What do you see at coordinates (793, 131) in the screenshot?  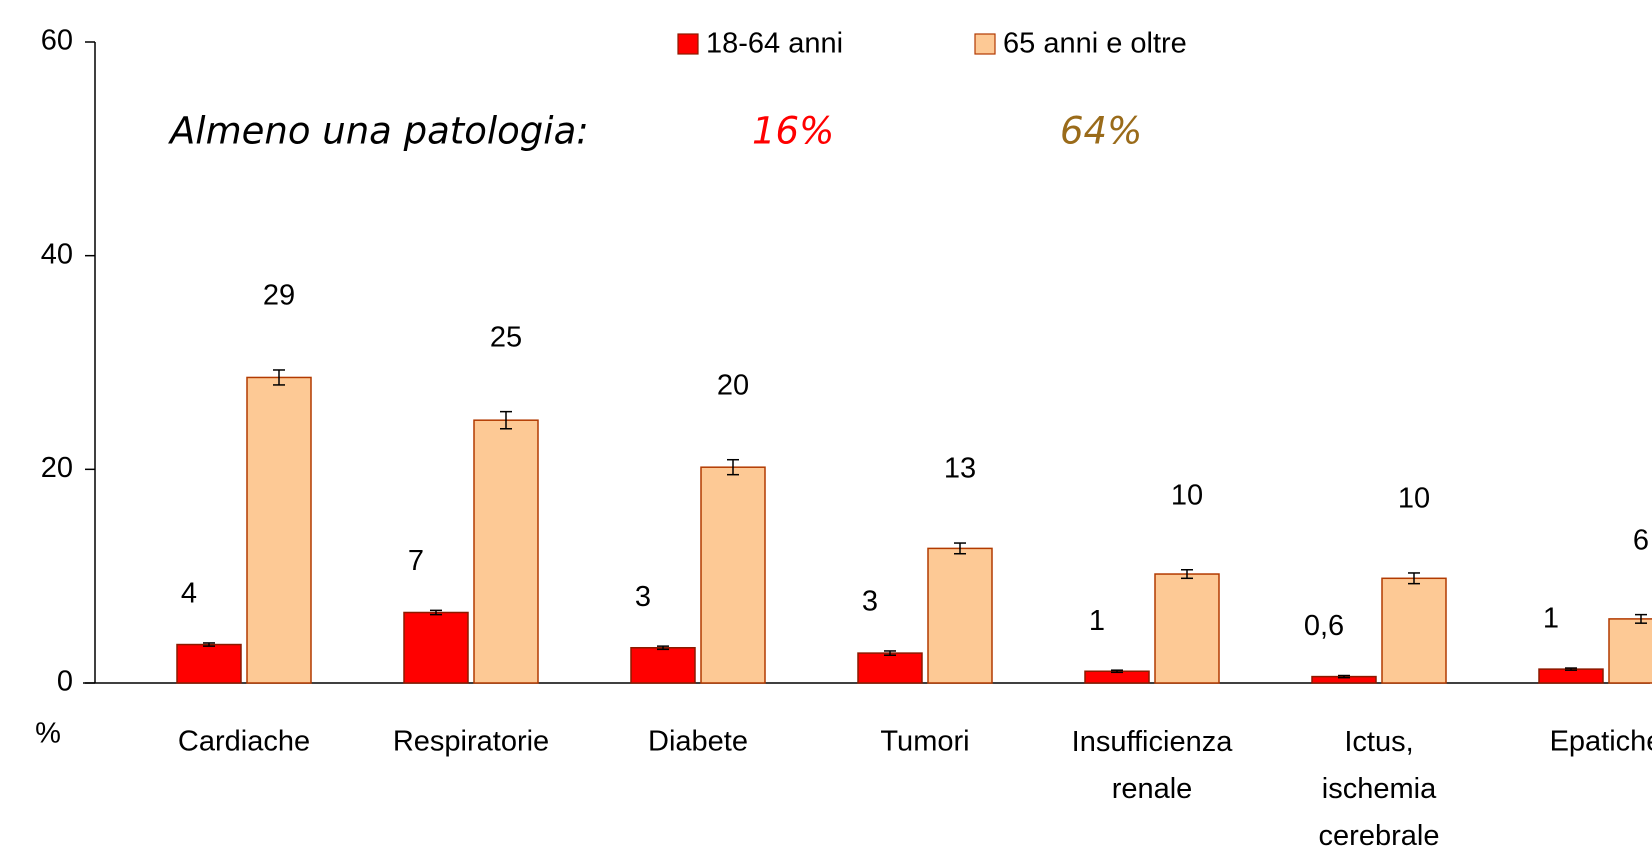 I see `annotation: 16%` at bounding box center [793, 131].